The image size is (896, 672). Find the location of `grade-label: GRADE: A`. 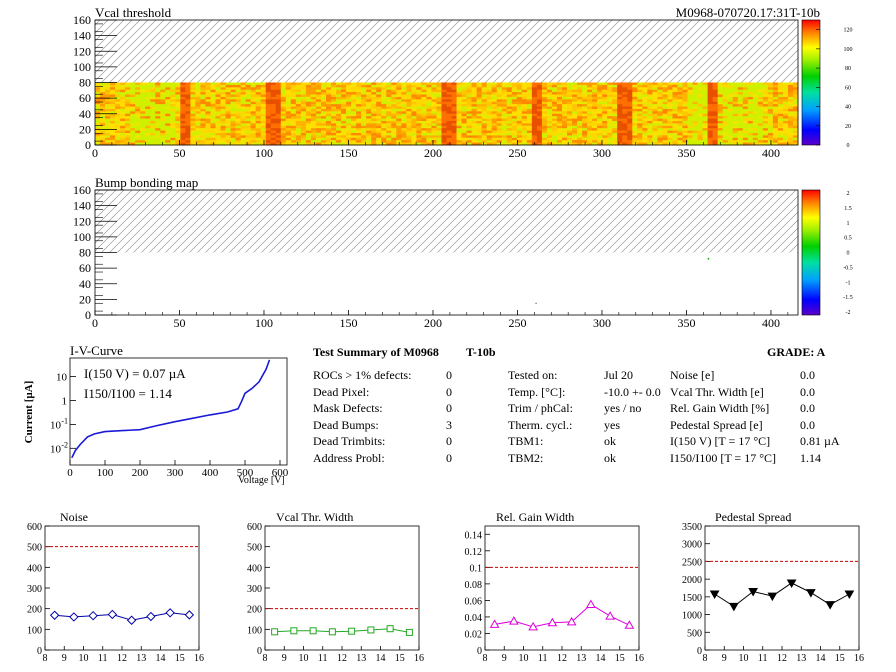

grade-label: GRADE: A is located at coordinates (796, 352).